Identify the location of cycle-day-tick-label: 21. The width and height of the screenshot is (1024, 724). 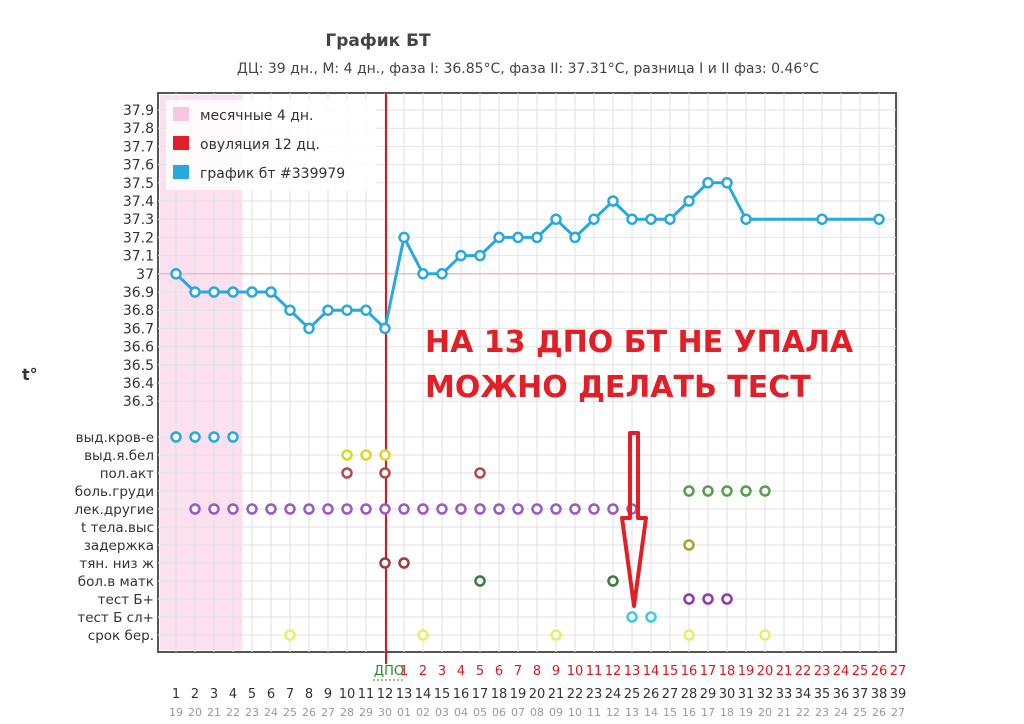
(556, 694).